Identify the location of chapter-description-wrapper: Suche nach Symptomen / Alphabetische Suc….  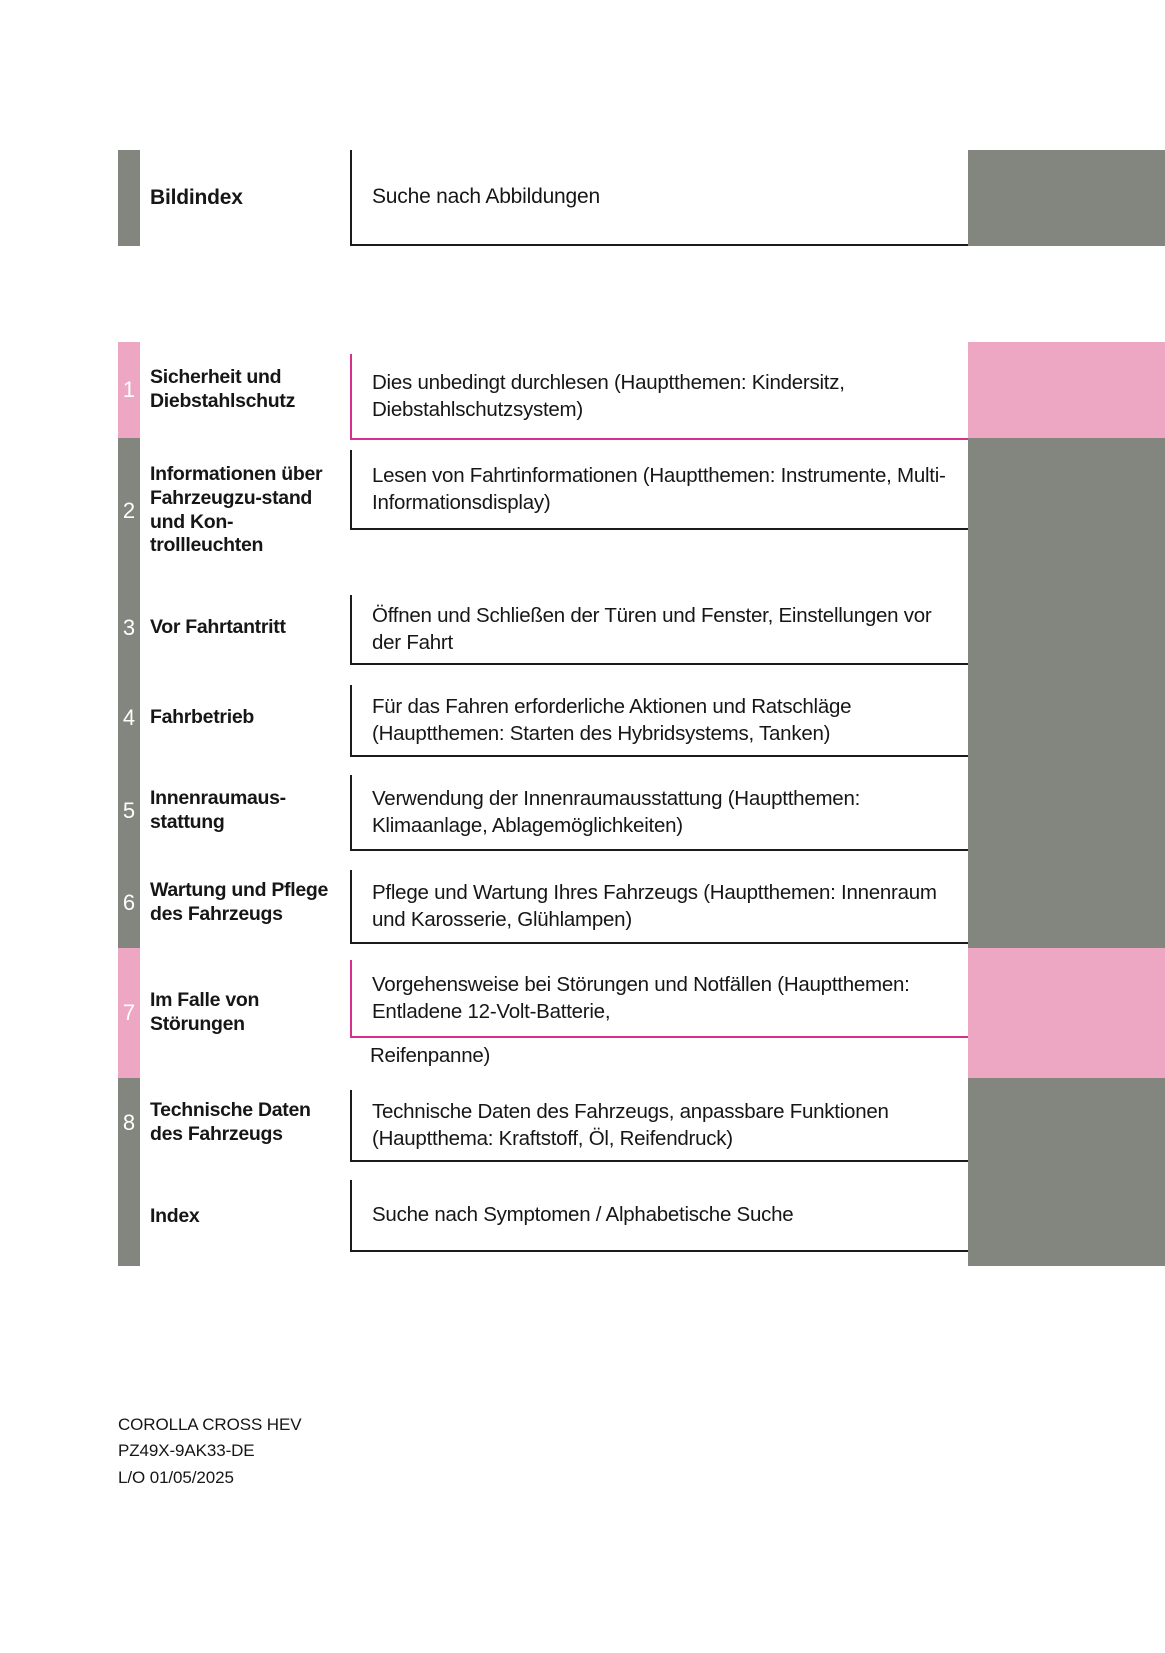
(757, 1217).